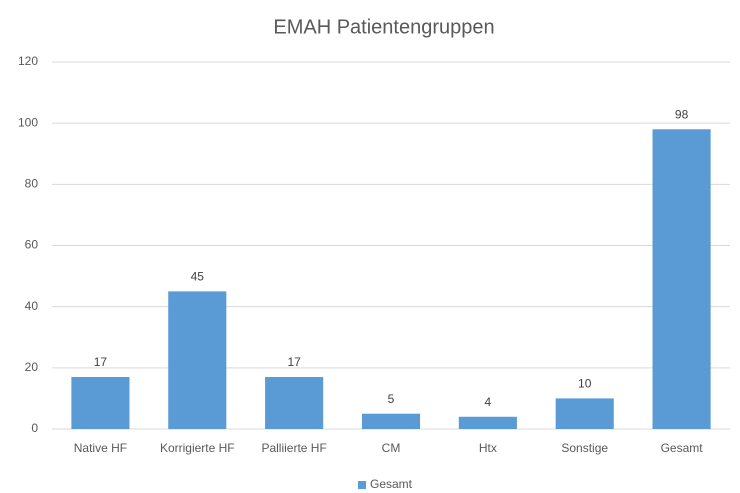  Describe the element at coordinates (584, 448) in the screenshot. I see `x-tick-label: Sonstige` at that location.